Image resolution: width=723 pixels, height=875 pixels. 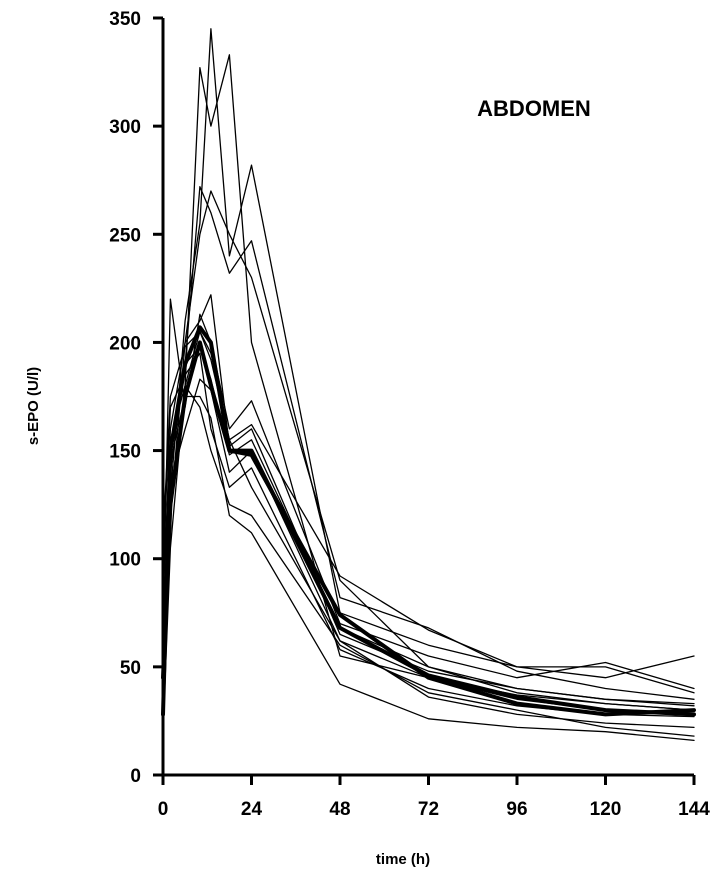 I want to click on y-tick-label-350: 350, so click(x=125, y=19).